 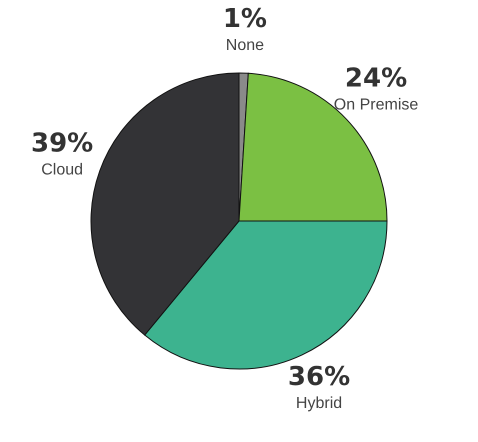 I want to click on slice-label: Cloud, so click(x=62, y=169).